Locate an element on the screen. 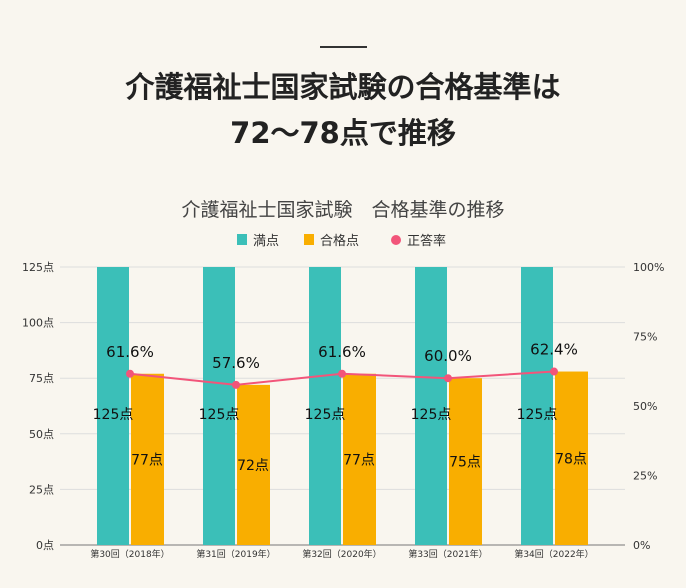 The width and height of the screenshot is (686, 588). rate-label: 60.0% is located at coordinates (448, 356).